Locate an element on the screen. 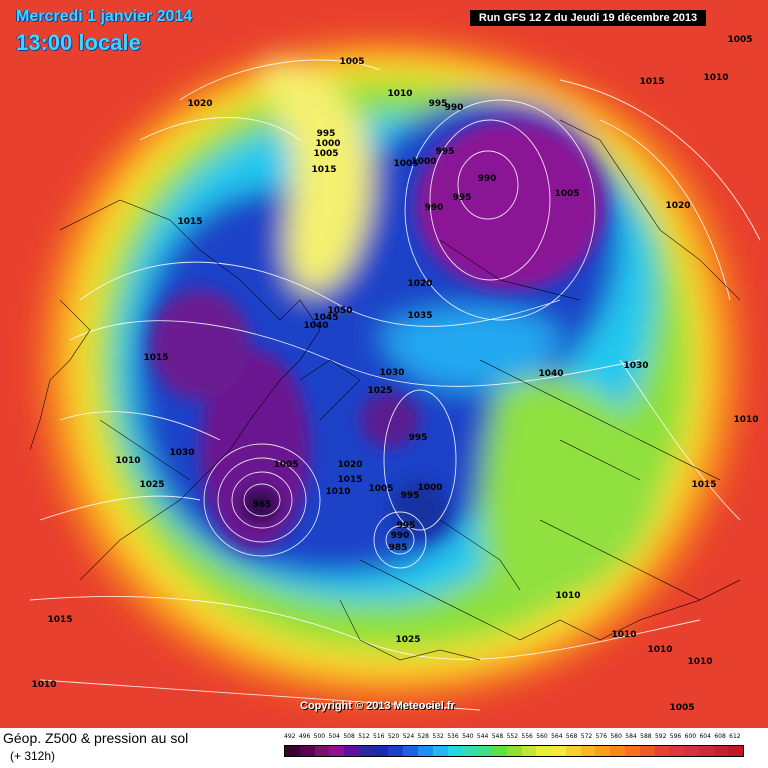  model-run-label: Run GFS 12 Z du Jeudi 19 décembre 2013 is located at coordinates (588, 18).